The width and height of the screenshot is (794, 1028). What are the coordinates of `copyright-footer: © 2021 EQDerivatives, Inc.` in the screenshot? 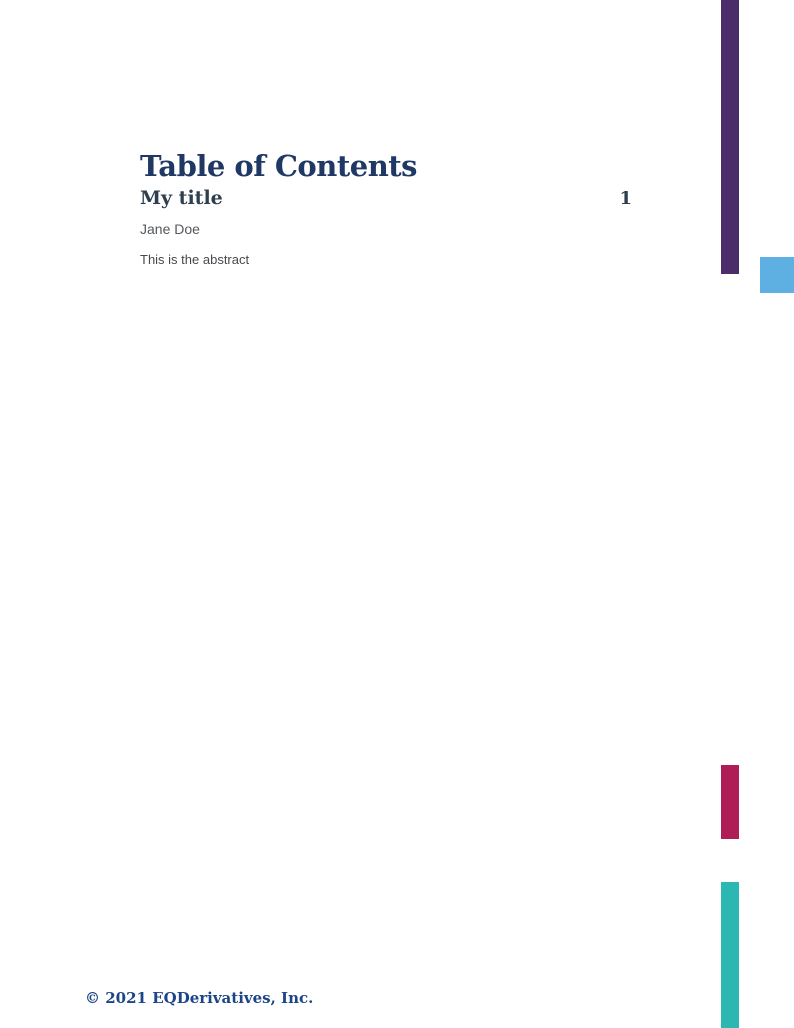 It's located at (199, 998).